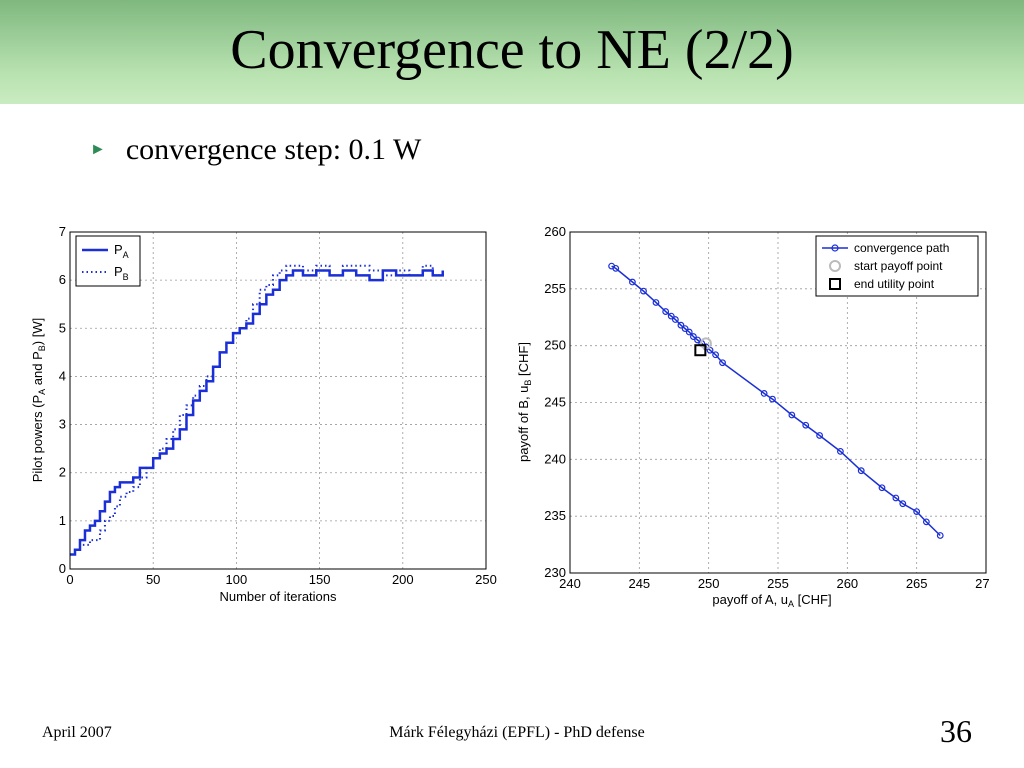 The height and width of the screenshot is (768, 1024). Describe the element at coordinates (835, 284) in the screenshot. I see `legend-marker-end` at that location.